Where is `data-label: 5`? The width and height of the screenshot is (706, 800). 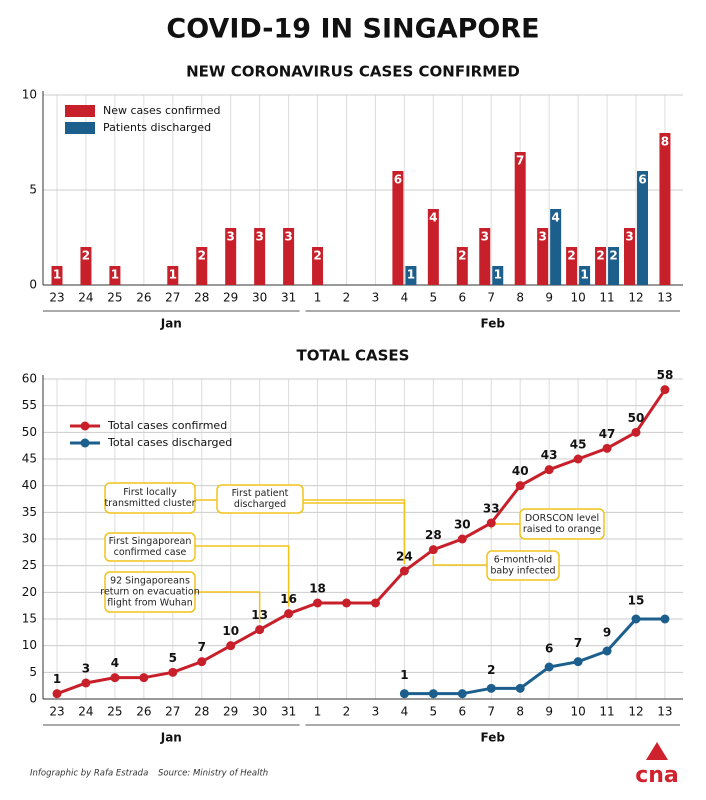
data-label: 5 is located at coordinates (173, 658).